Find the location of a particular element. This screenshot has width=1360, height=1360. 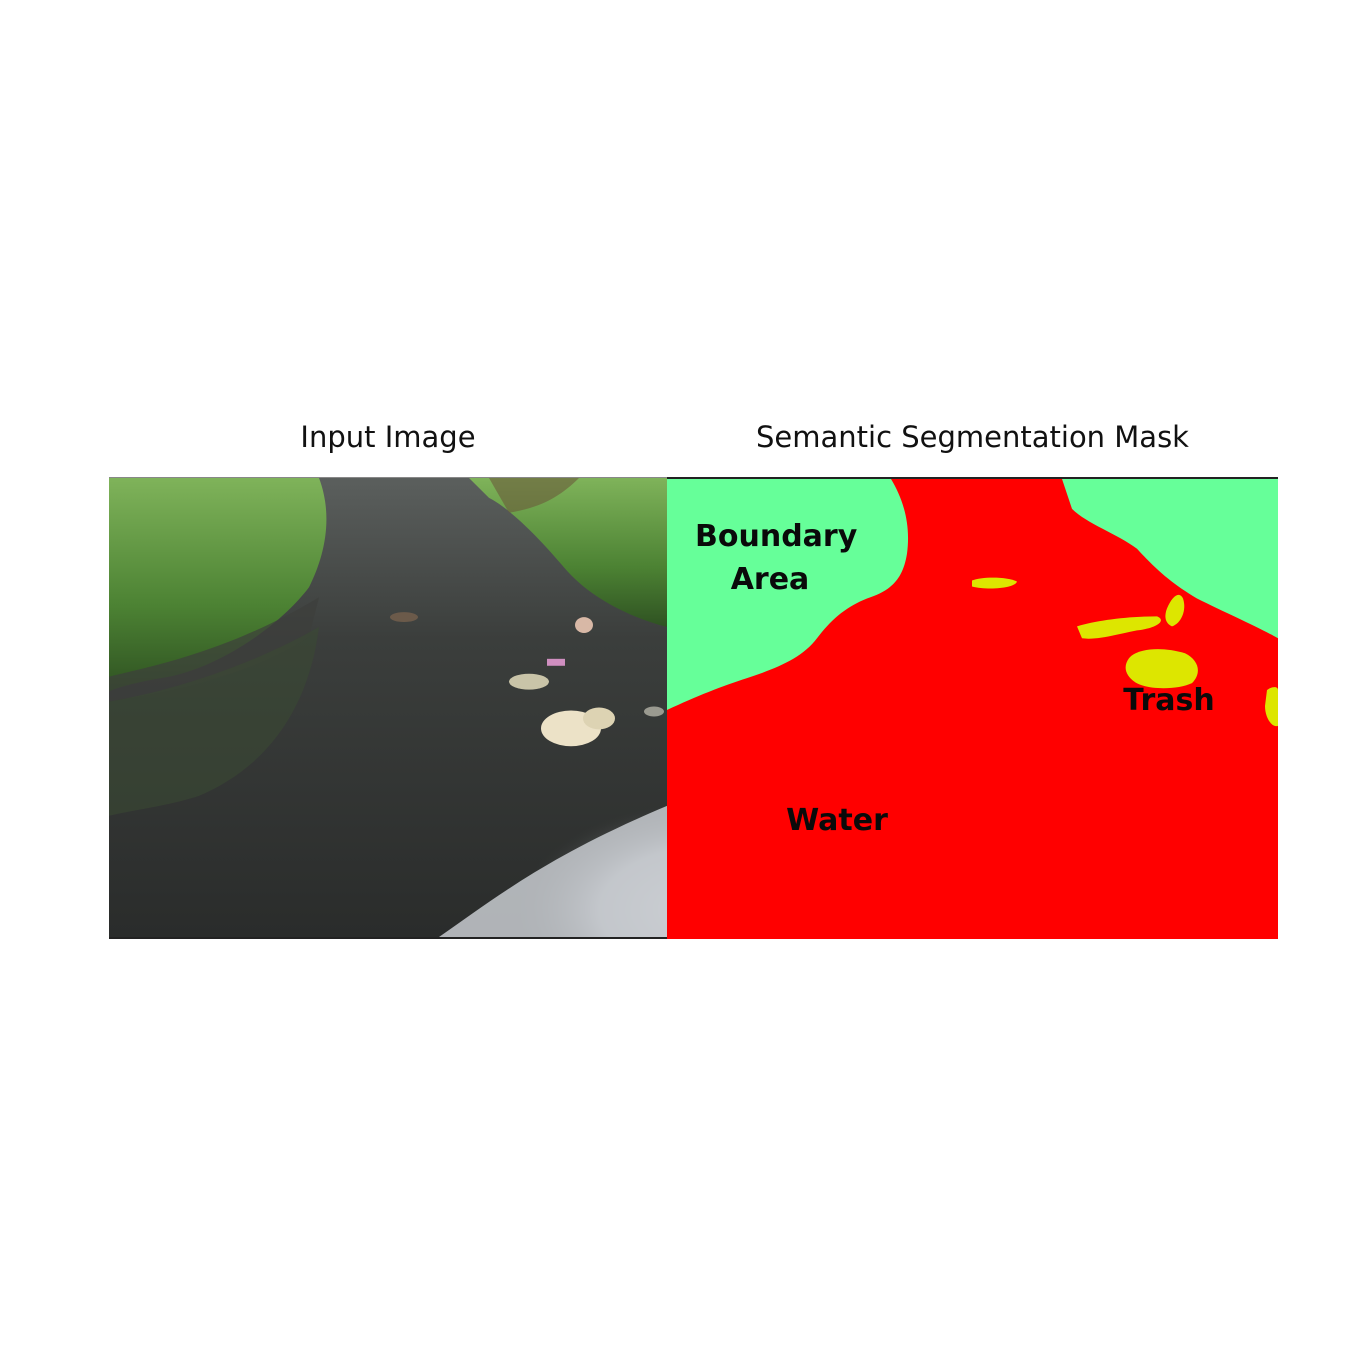

canal-photo is located at coordinates (388, 707).